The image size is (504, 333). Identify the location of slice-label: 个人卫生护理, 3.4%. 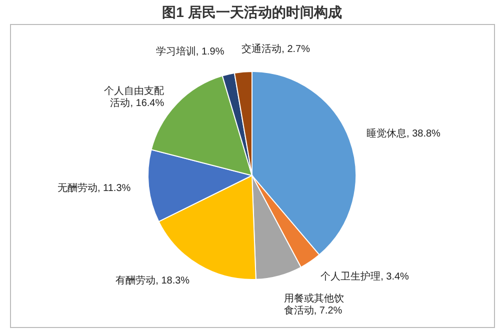
(365, 276).